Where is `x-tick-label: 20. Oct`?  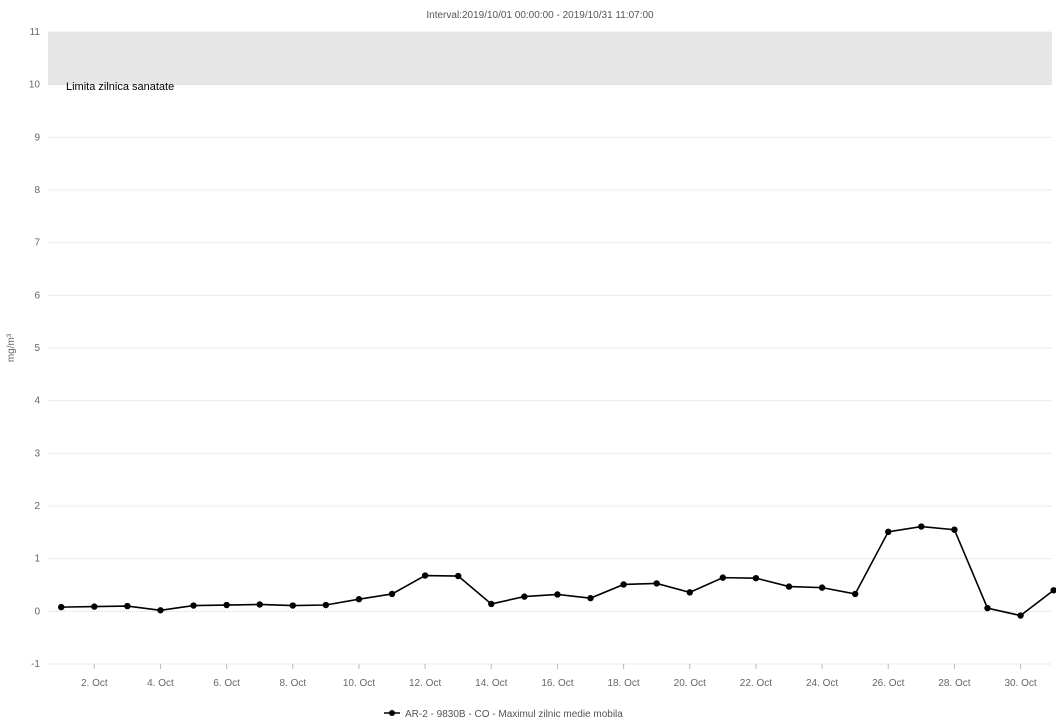 x-tick-label: 20. Oct is located at coordinates (690, 683).